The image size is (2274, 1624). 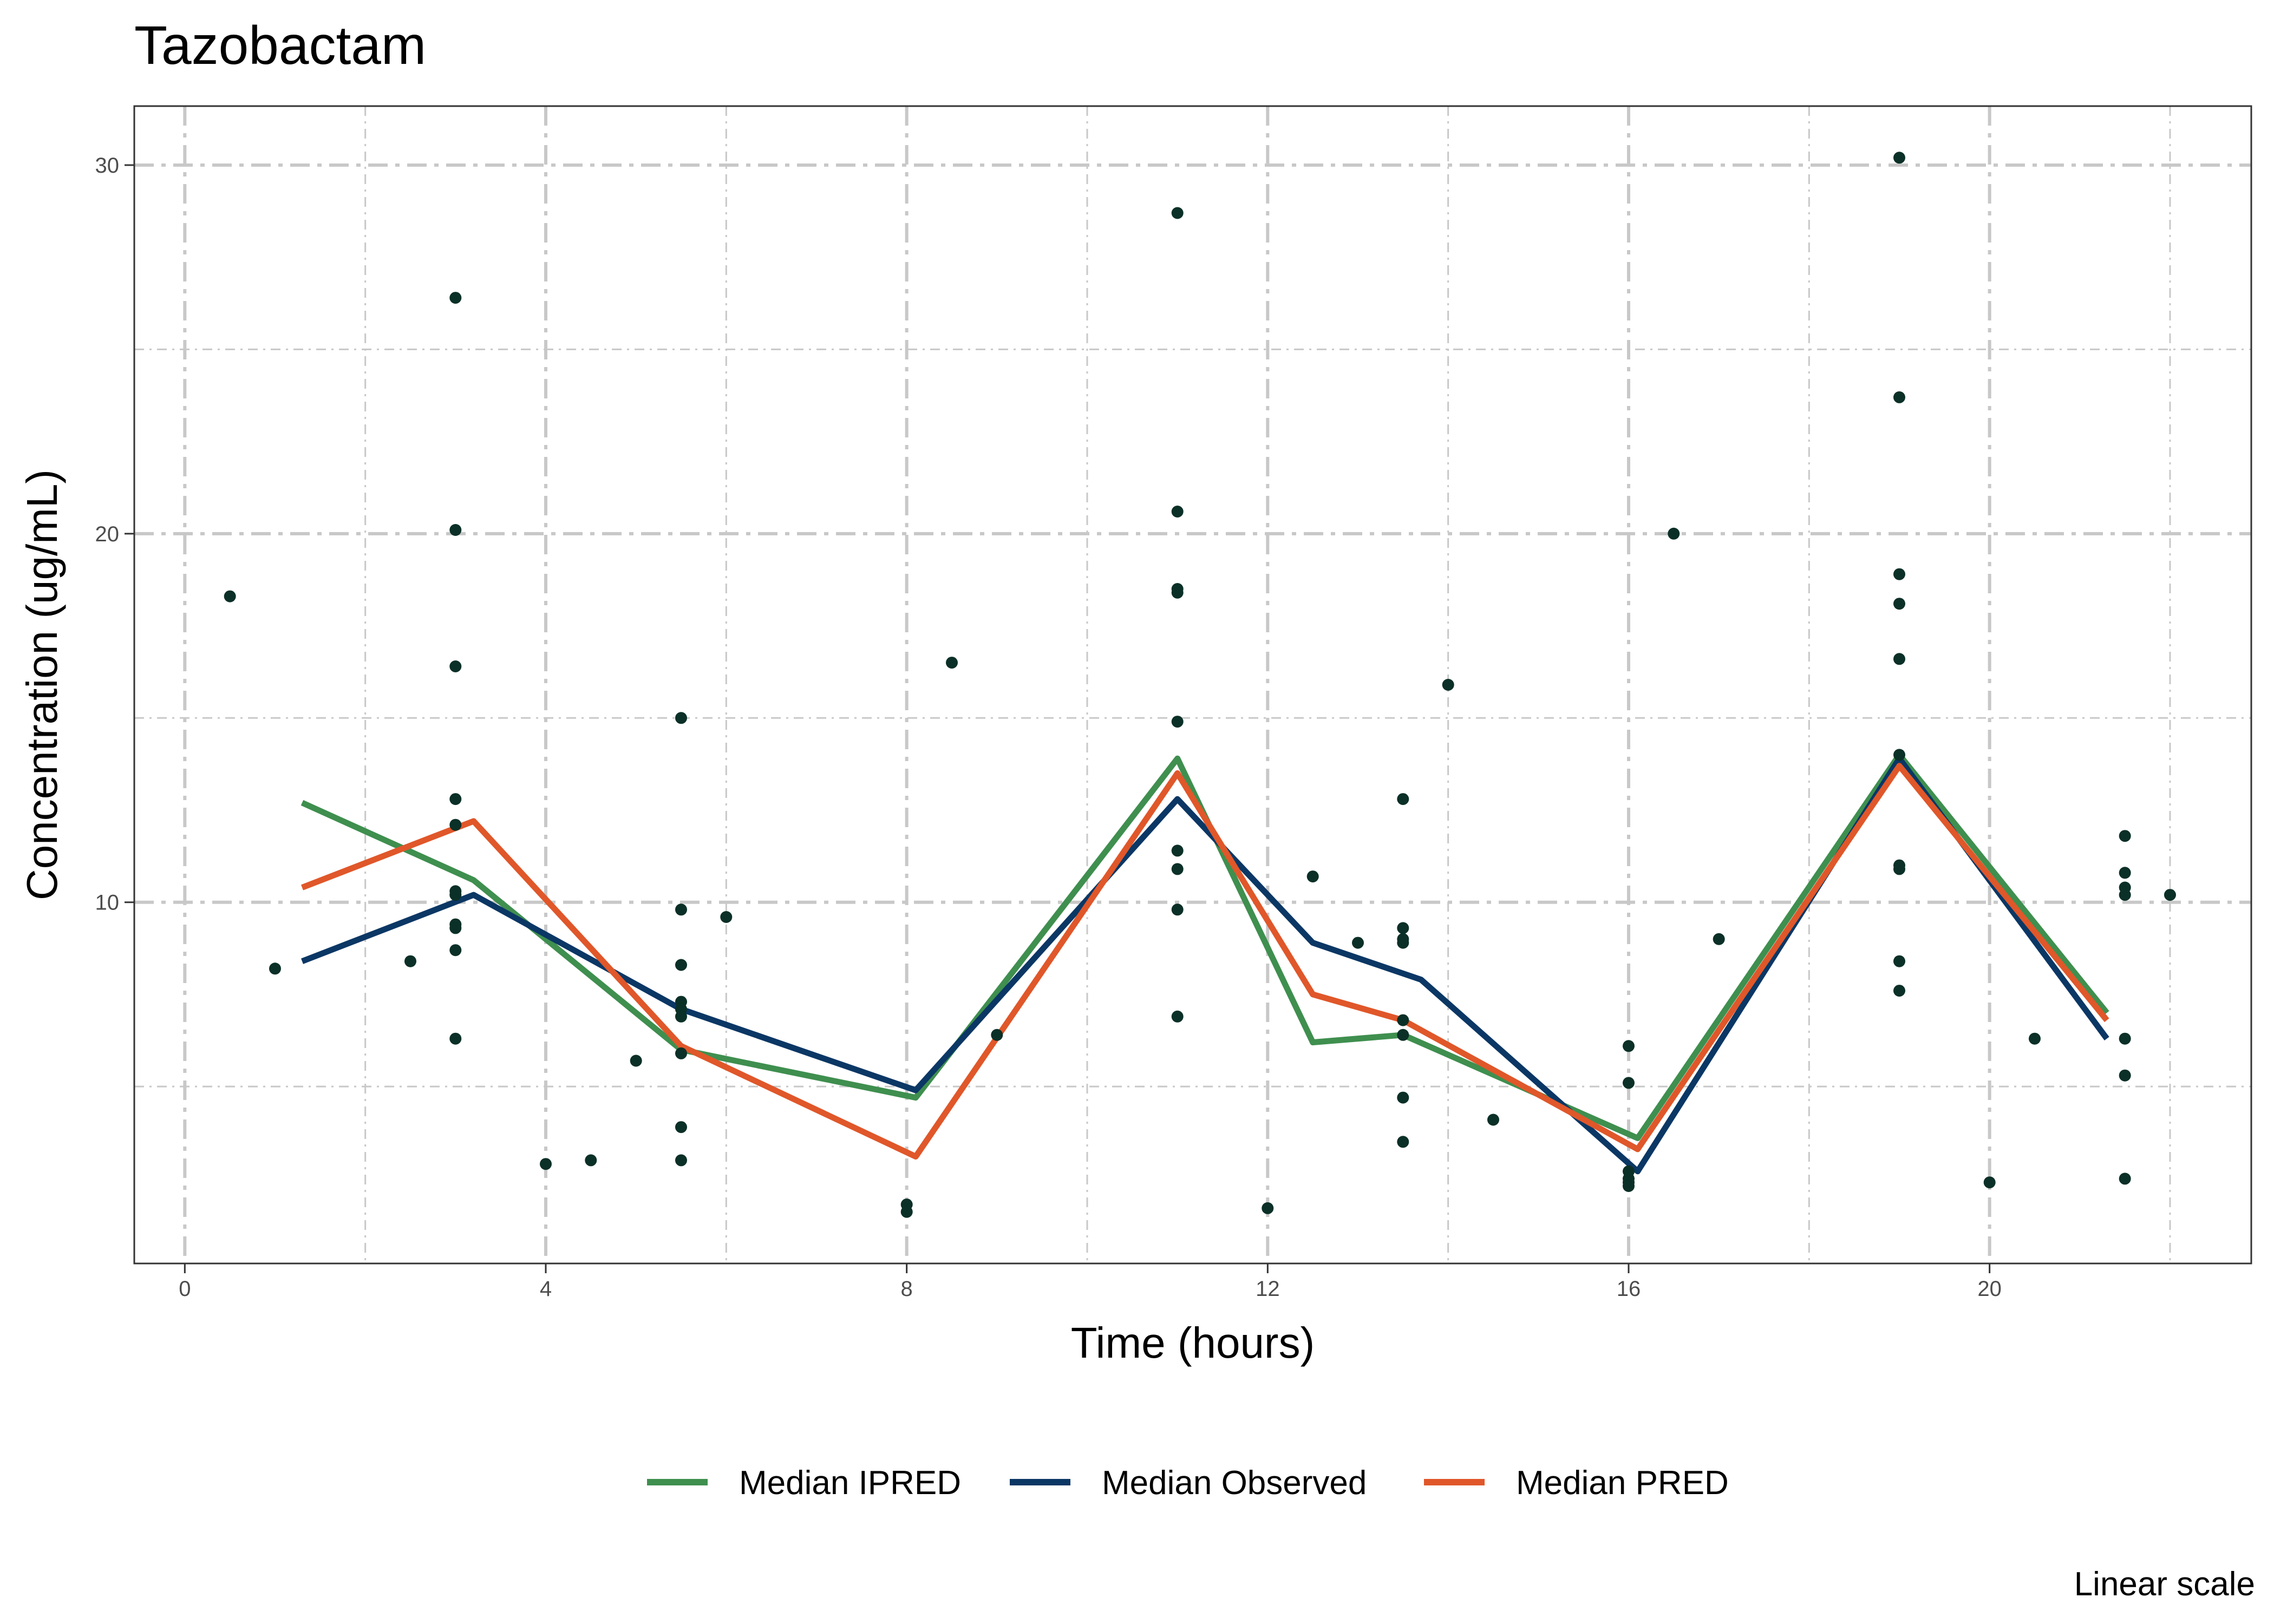 I want to click on y-axis-label: Concentration (ug/mL), so click(x=42, y=685).